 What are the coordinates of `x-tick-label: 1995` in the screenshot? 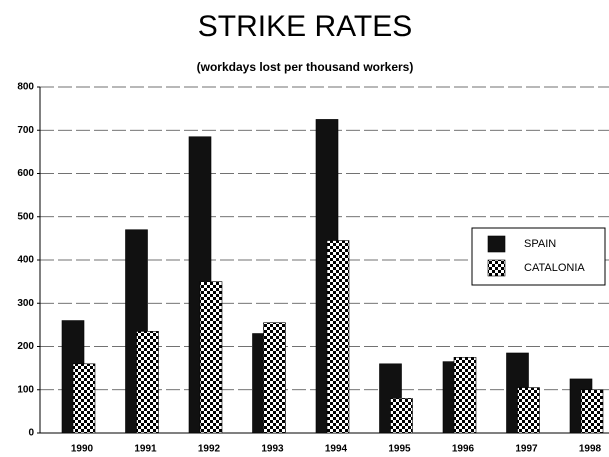 It's located at (399, 449).